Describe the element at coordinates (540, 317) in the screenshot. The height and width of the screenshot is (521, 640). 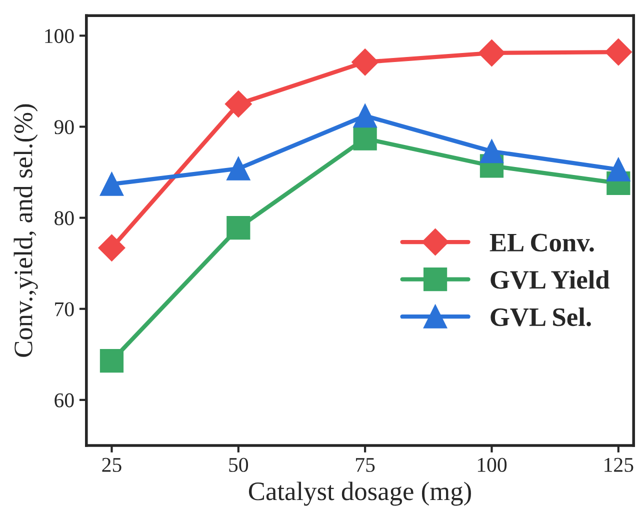
I see `legend-label: GVL Sel.` at that location.